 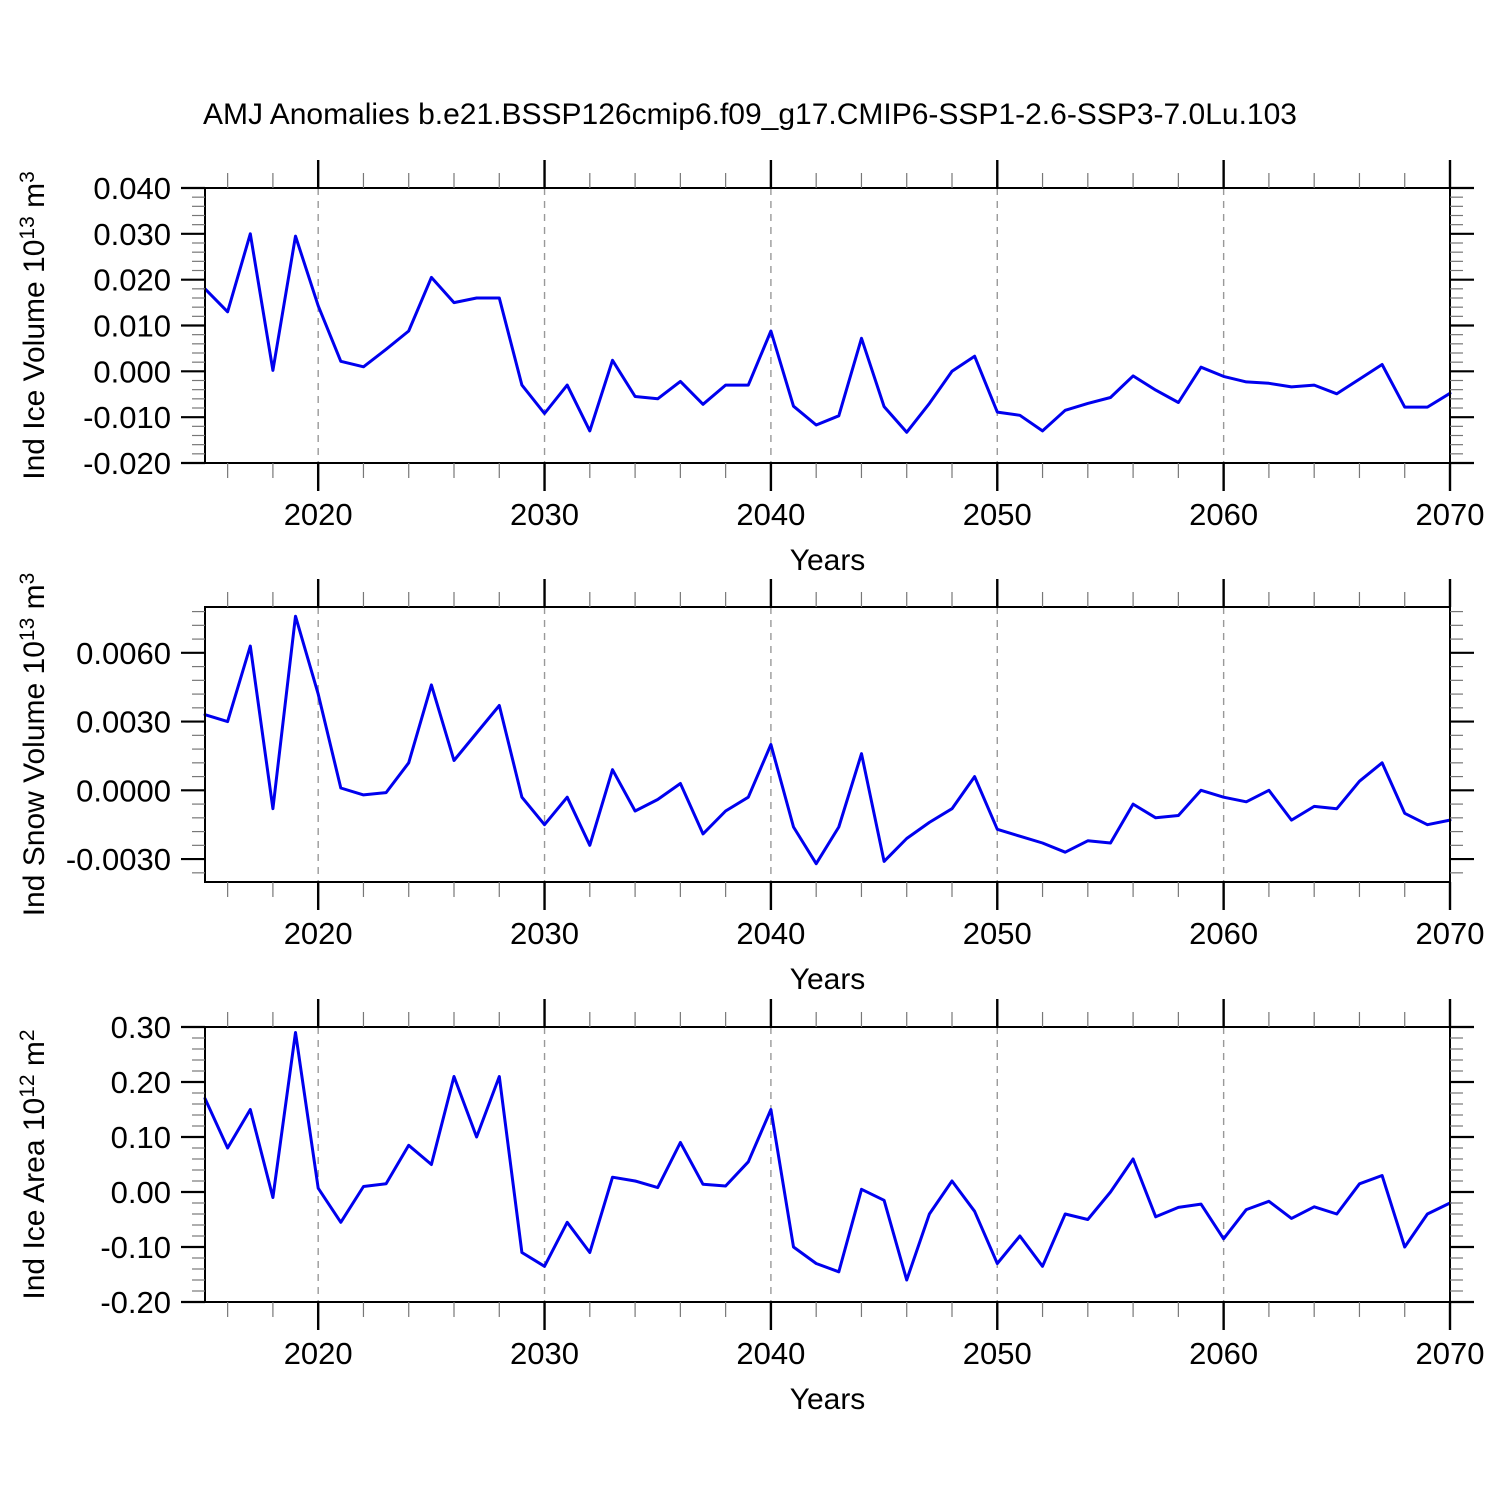 I want to click on y-tick-label: 0.20, so click(x=141, y=1082).